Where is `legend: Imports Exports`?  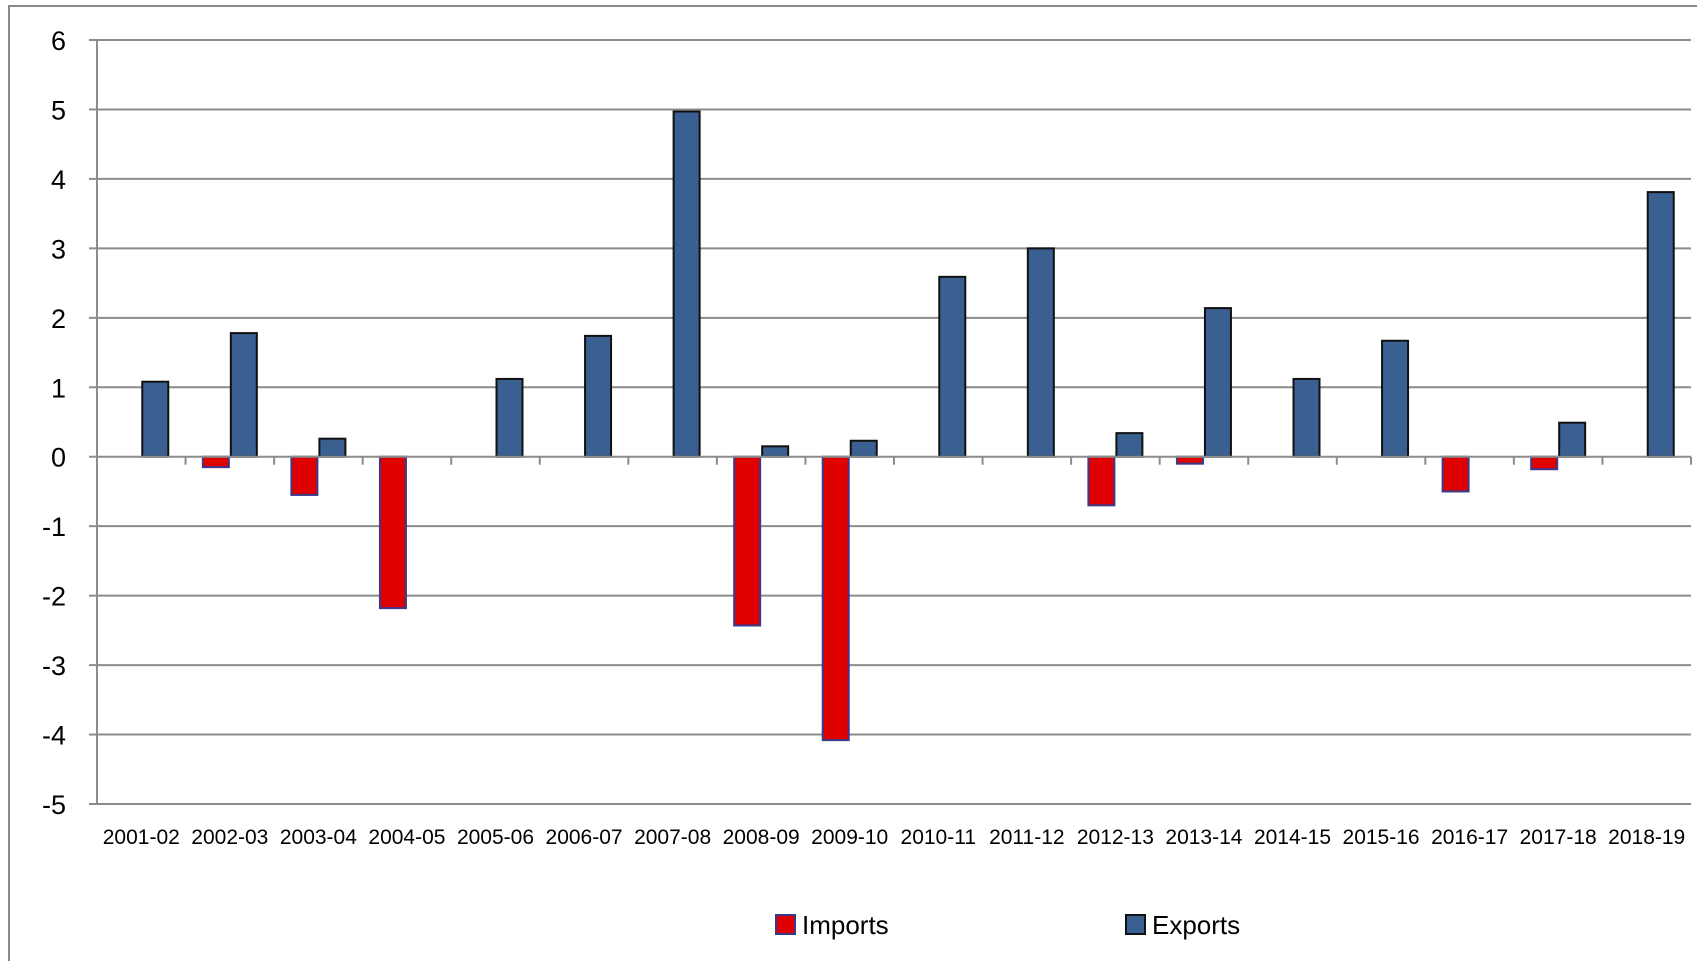 legend: Imports Exports is located at coordinates (1007, 925).